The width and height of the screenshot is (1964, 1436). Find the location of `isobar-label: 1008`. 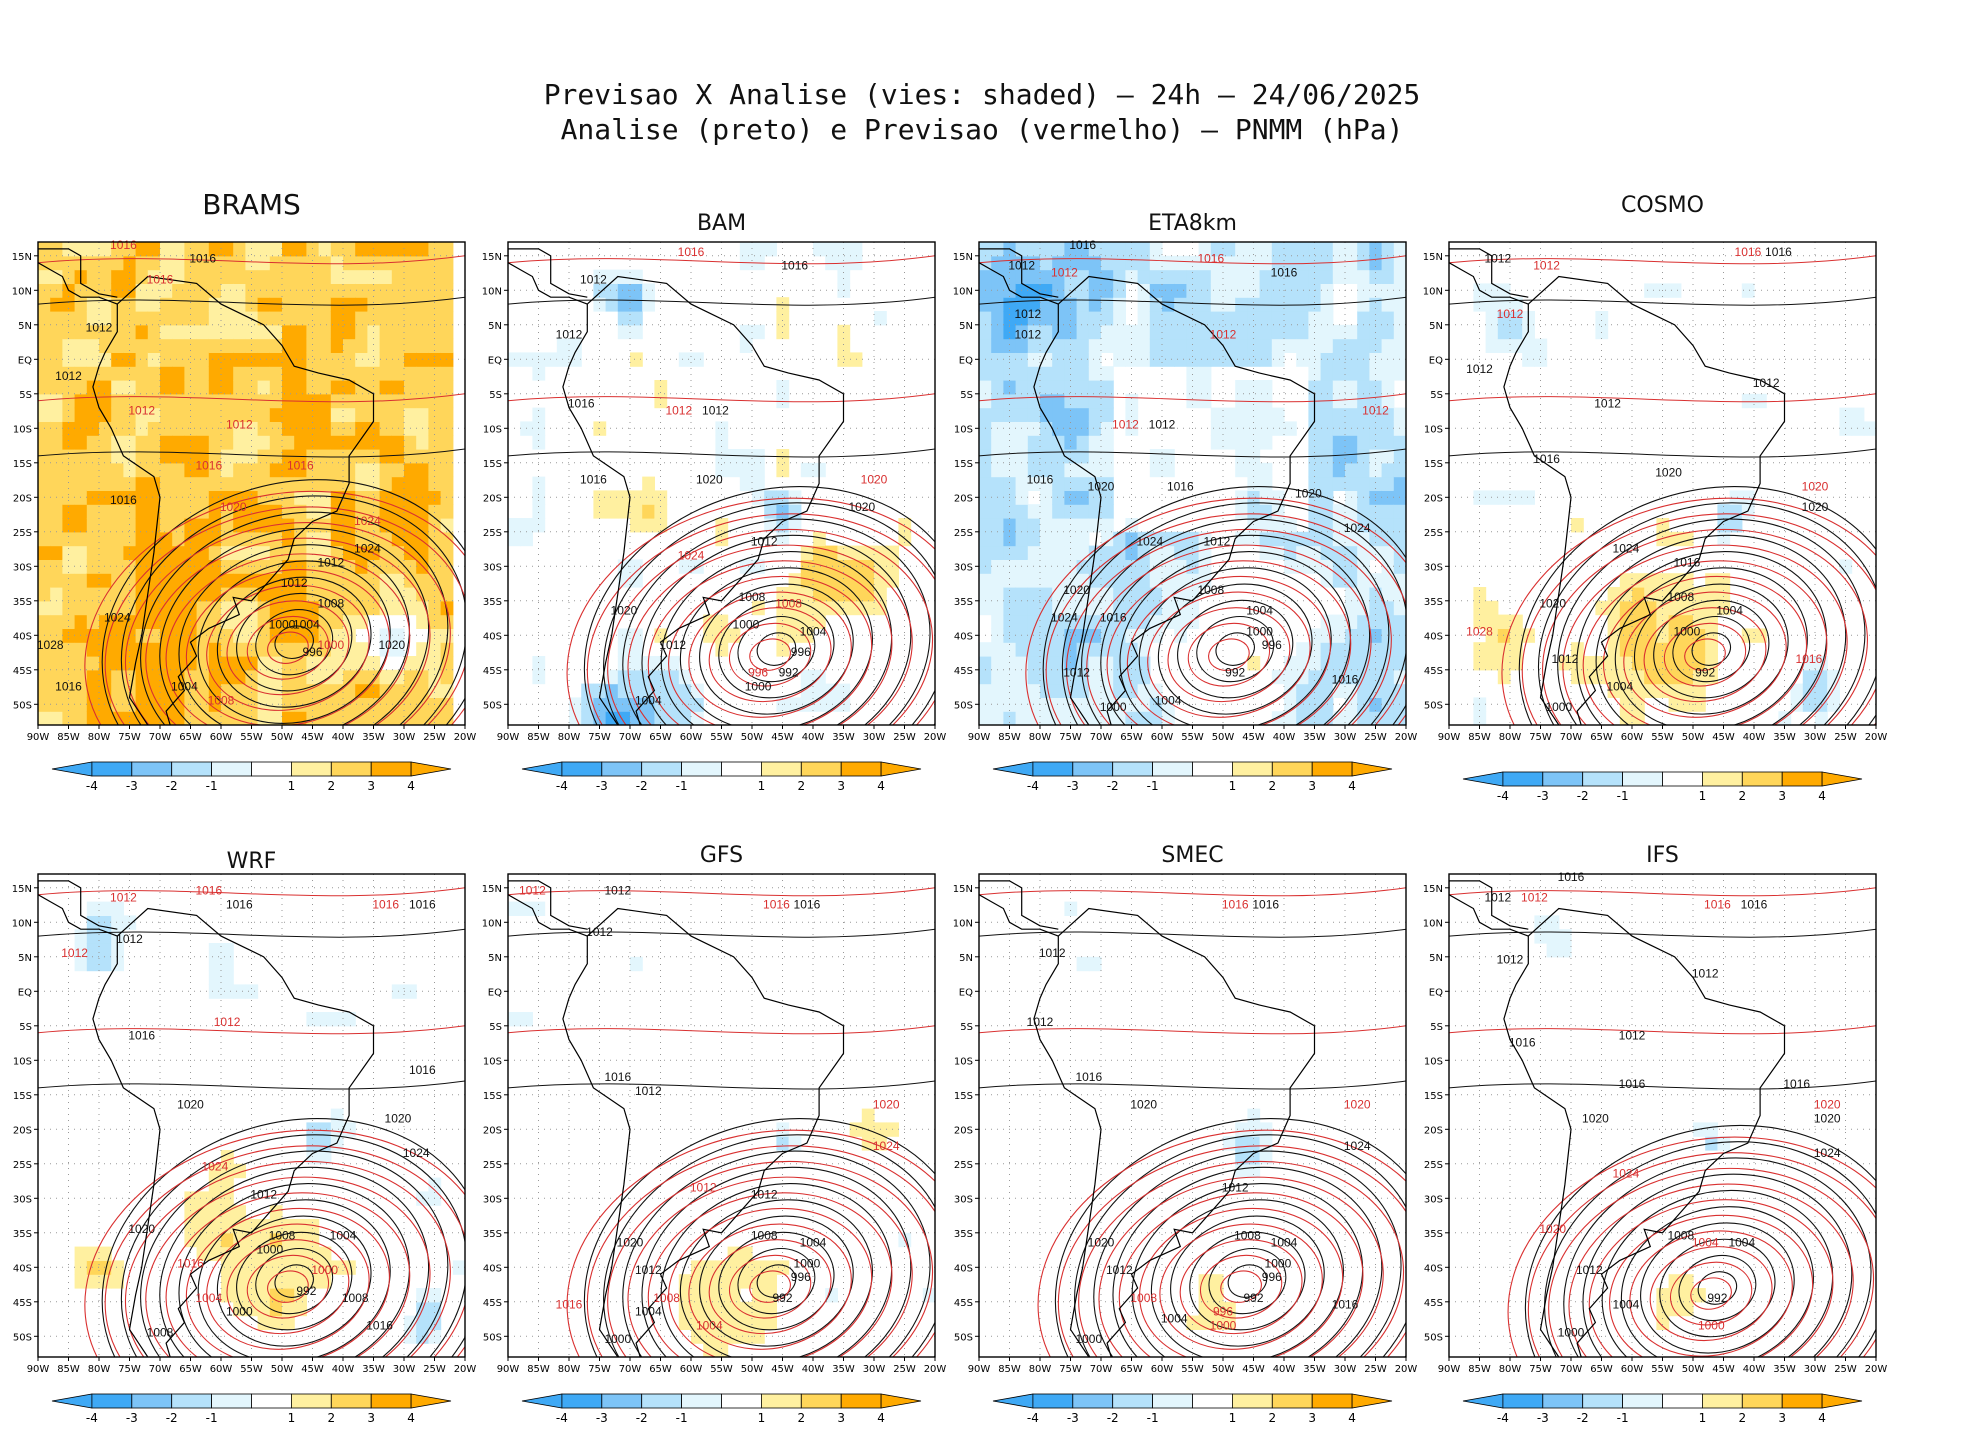

isobar-label: 1008 is located at coordinates (355, 1298).